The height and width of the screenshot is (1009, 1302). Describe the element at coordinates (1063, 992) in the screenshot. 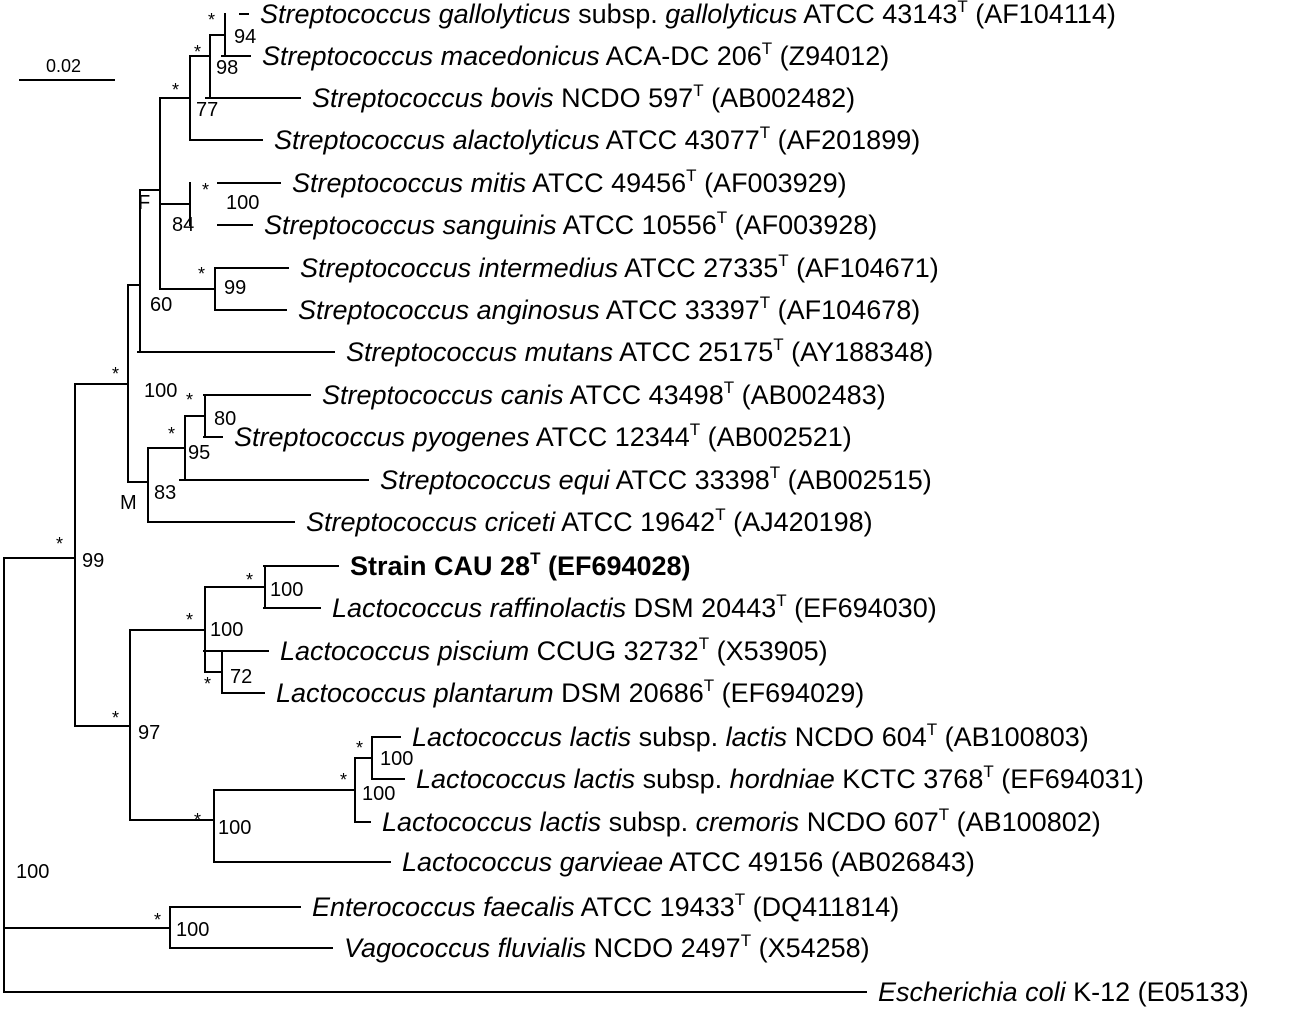

I see `taxon-label-e_coli: Escherichia coli K-12 (E05133)` at that location.